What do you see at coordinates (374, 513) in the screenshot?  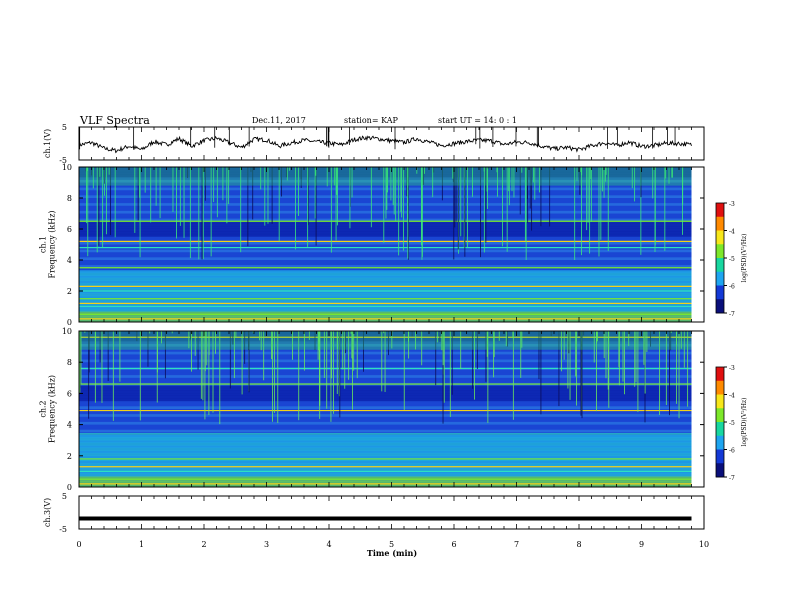 I see `ch3-waveform-panel: 5 -5 ch.3(V)` at bounding box center [374, 513].